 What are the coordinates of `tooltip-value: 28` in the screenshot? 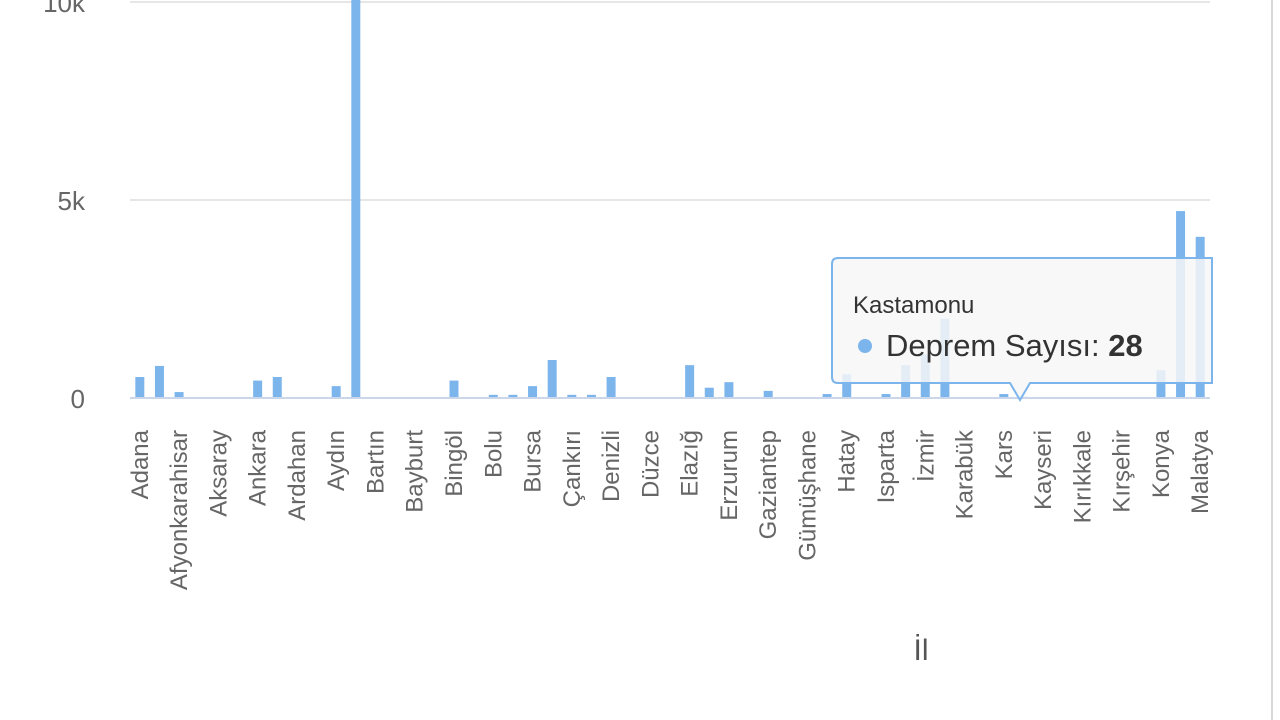 It's located at (1125, 345).